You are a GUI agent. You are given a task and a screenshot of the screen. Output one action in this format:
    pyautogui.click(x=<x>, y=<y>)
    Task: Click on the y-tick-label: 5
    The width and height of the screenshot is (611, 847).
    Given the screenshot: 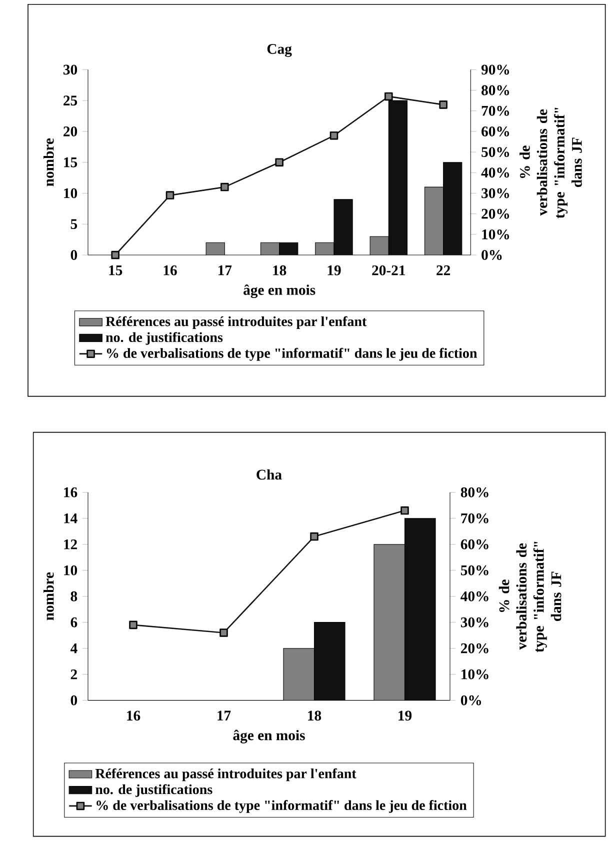 What is the action you would take?
    pyautogui.click(x=74, y=224)
    